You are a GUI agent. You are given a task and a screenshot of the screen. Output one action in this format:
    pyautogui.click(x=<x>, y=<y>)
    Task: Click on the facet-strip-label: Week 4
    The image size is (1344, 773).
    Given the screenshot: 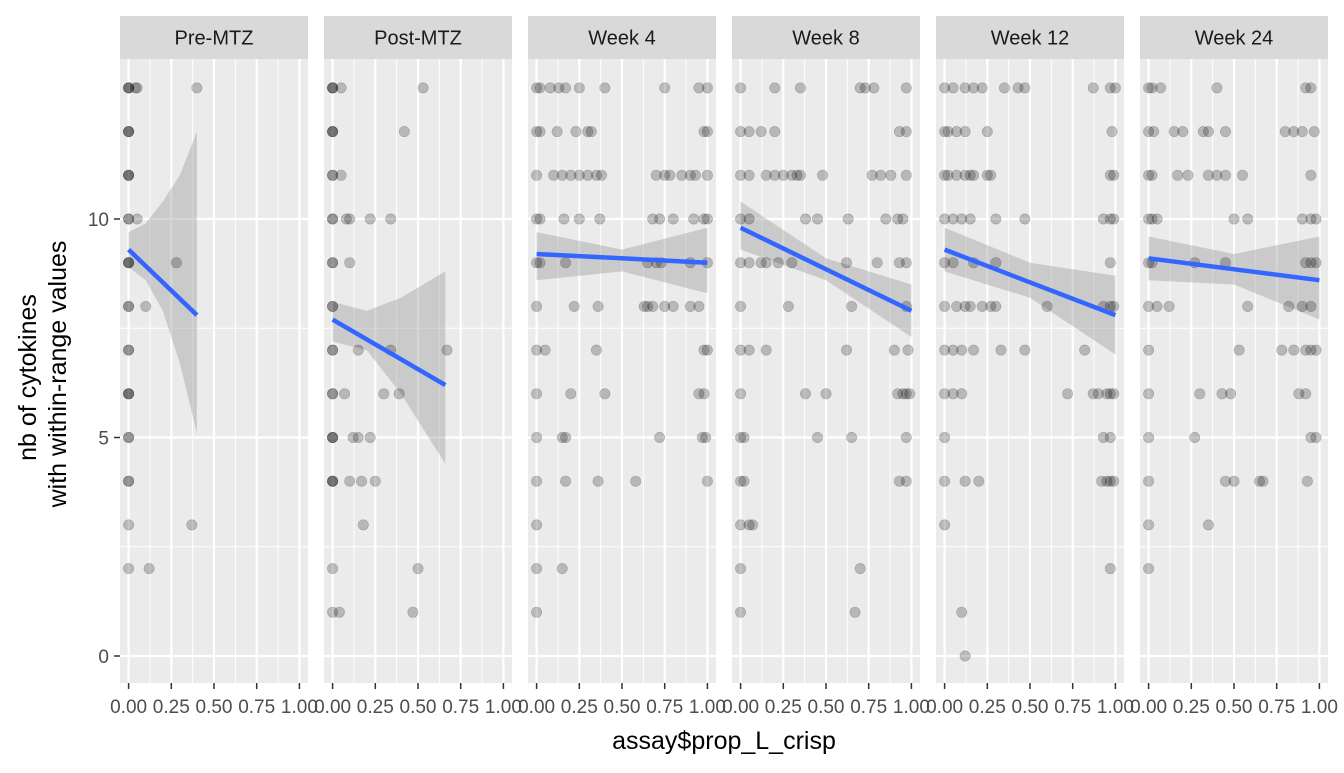 What is the action you would take?
    pyautogui.click(x=621, y=39)
    